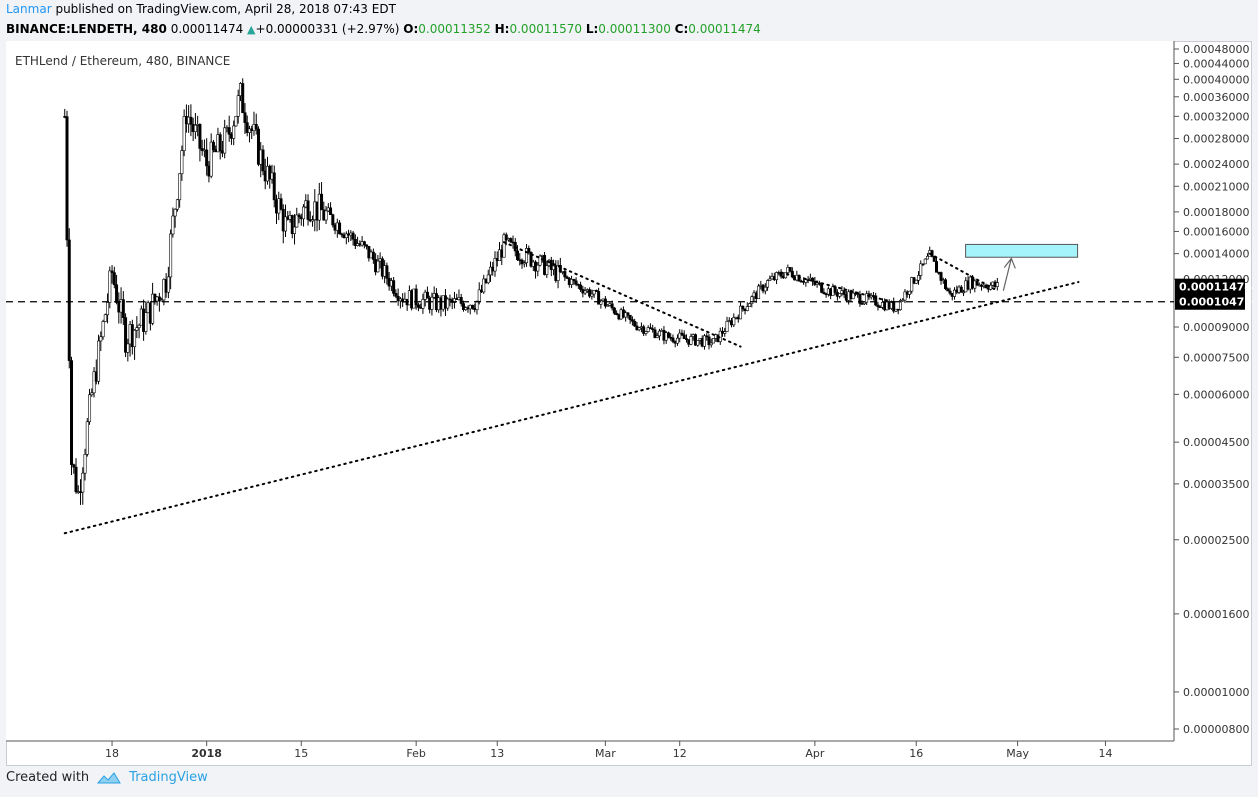 This screenshot has width=1258, height=797. Describe the element at coordinates (608, 750) in the screenshot. I see `x-axis: 18 2018 15 Feb 13 Mar 12 Apr 16 May 14` at that location.